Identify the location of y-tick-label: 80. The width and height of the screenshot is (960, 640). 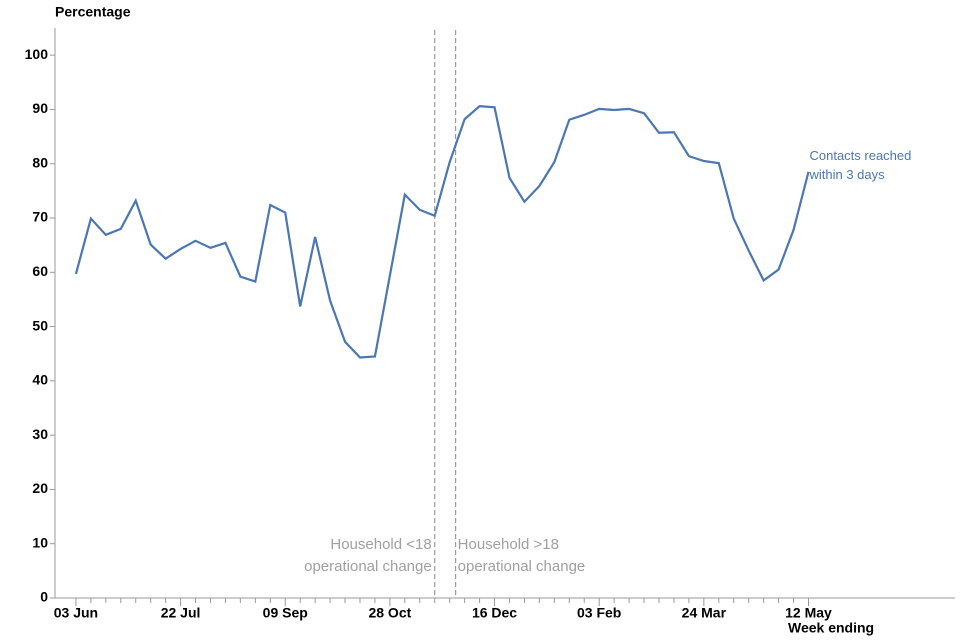
(40, 162).